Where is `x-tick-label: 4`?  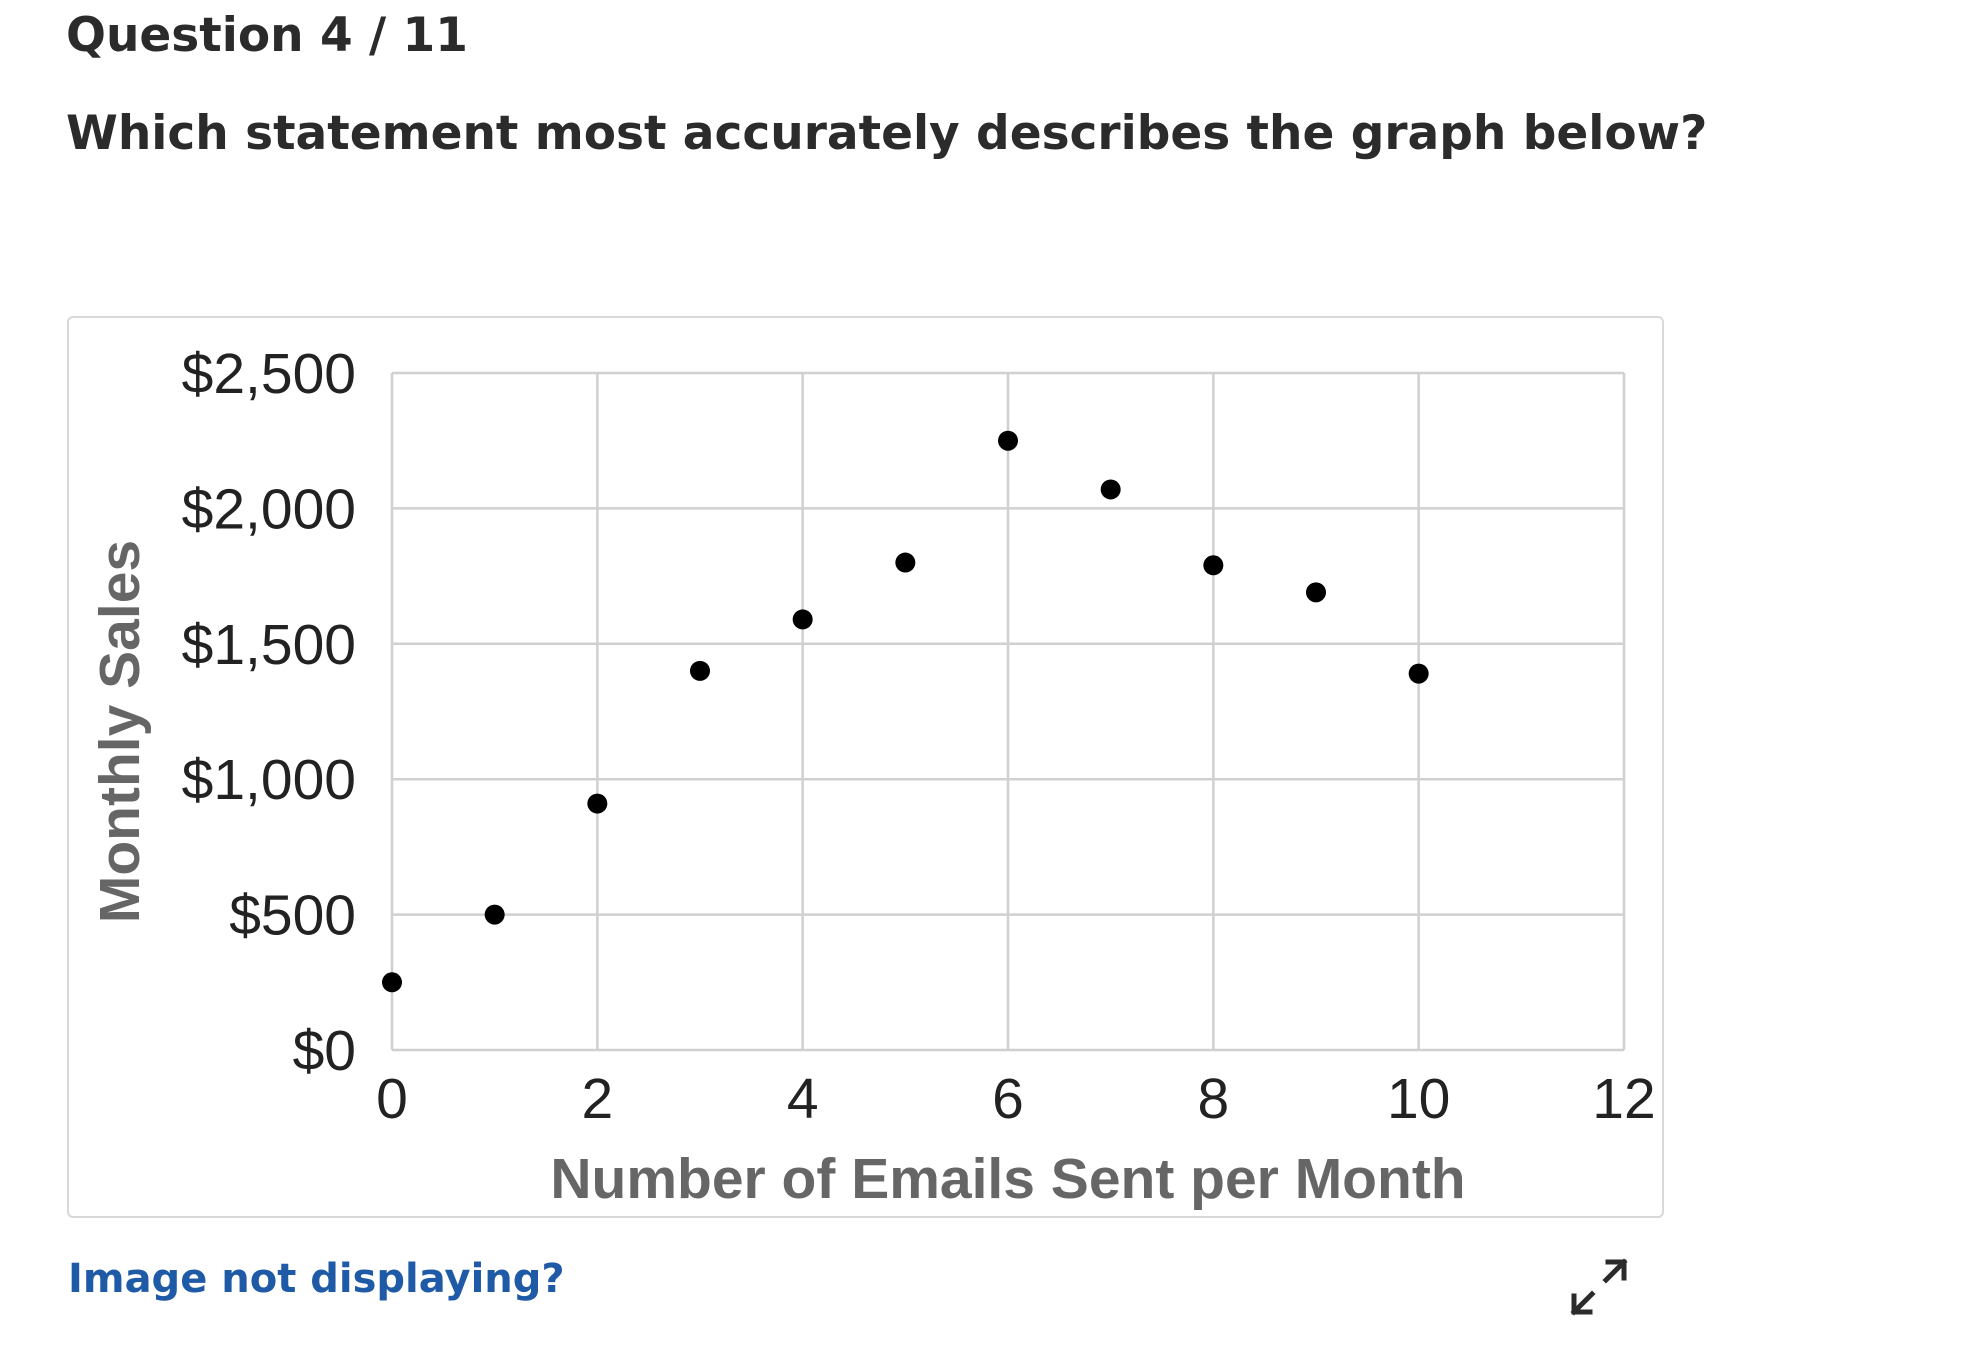 x-tick-label: 4 is located at coordinates (803, 1099).